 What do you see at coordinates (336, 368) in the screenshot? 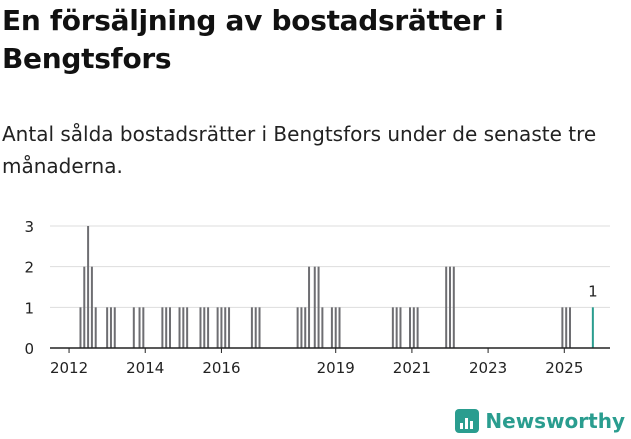
I see `x-tick-label: 2019` at bounding box center [336, 368].